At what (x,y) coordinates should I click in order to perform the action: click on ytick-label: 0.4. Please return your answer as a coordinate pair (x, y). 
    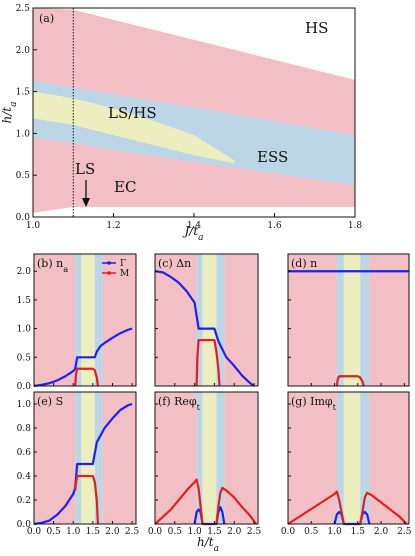
    Looking at the image, I should click on (24, 477).